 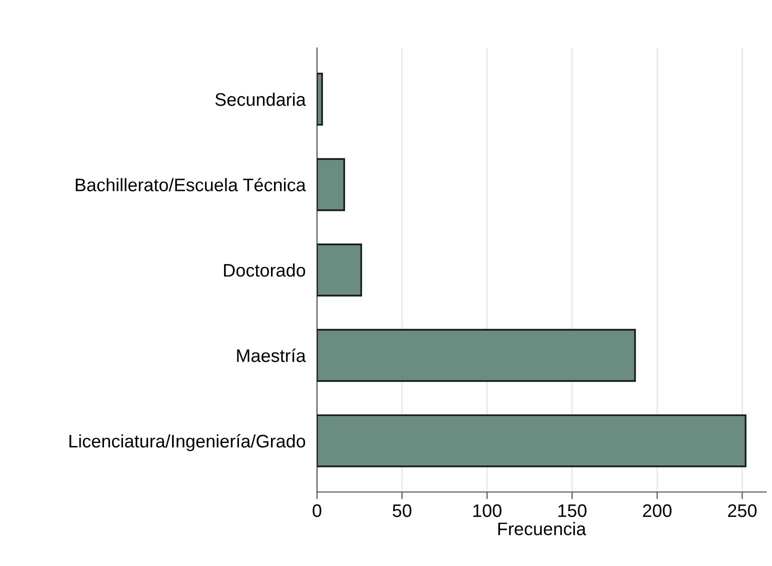 What do you see at coordinates (191, 185) in the screenshot?
I see `y-tick-label: Bachillerato/Escuela Técnica` at bounding box center [191, 185].